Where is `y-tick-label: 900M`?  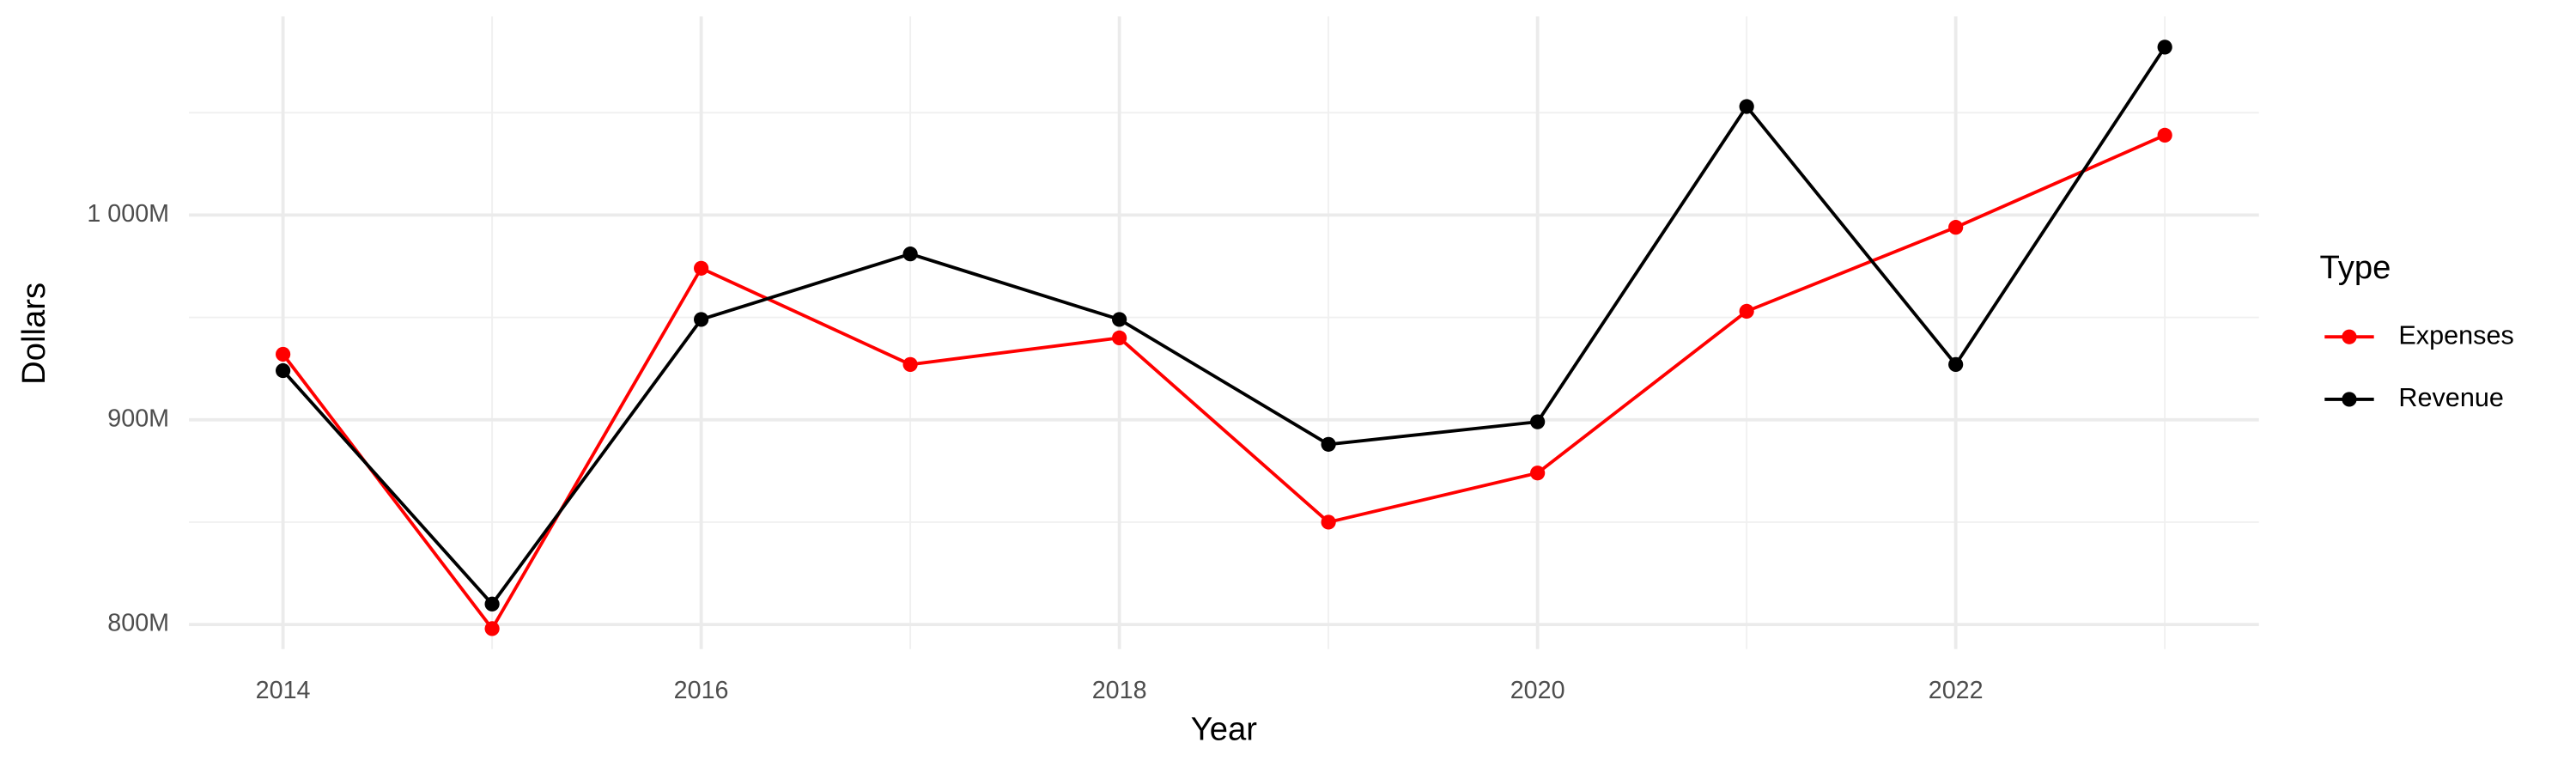 y-tick-label: 900M is located at coordinates (138, 418).